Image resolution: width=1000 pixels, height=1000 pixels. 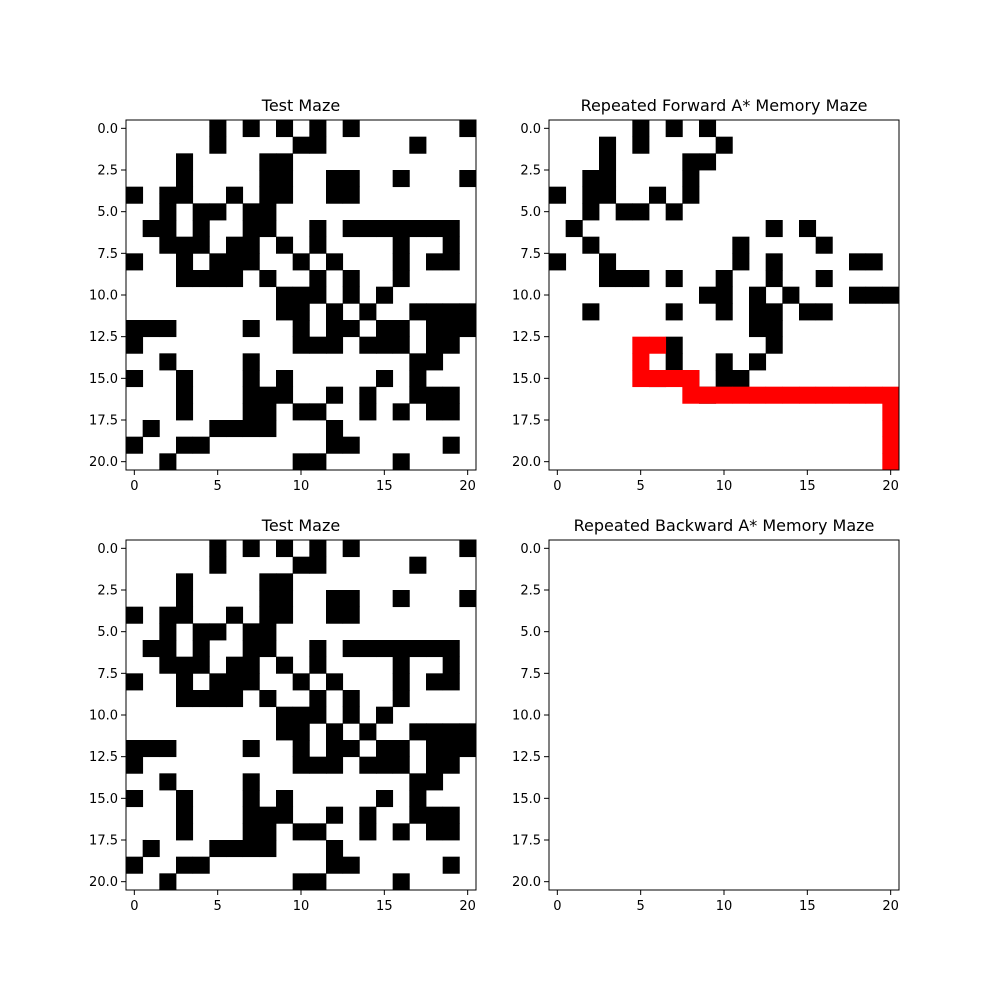 What do you see at coordinates (724, 105) in the screenshot?
I see `panel-title: Repeated Forward A* Memory Maze` at bounding box center [724, 105].